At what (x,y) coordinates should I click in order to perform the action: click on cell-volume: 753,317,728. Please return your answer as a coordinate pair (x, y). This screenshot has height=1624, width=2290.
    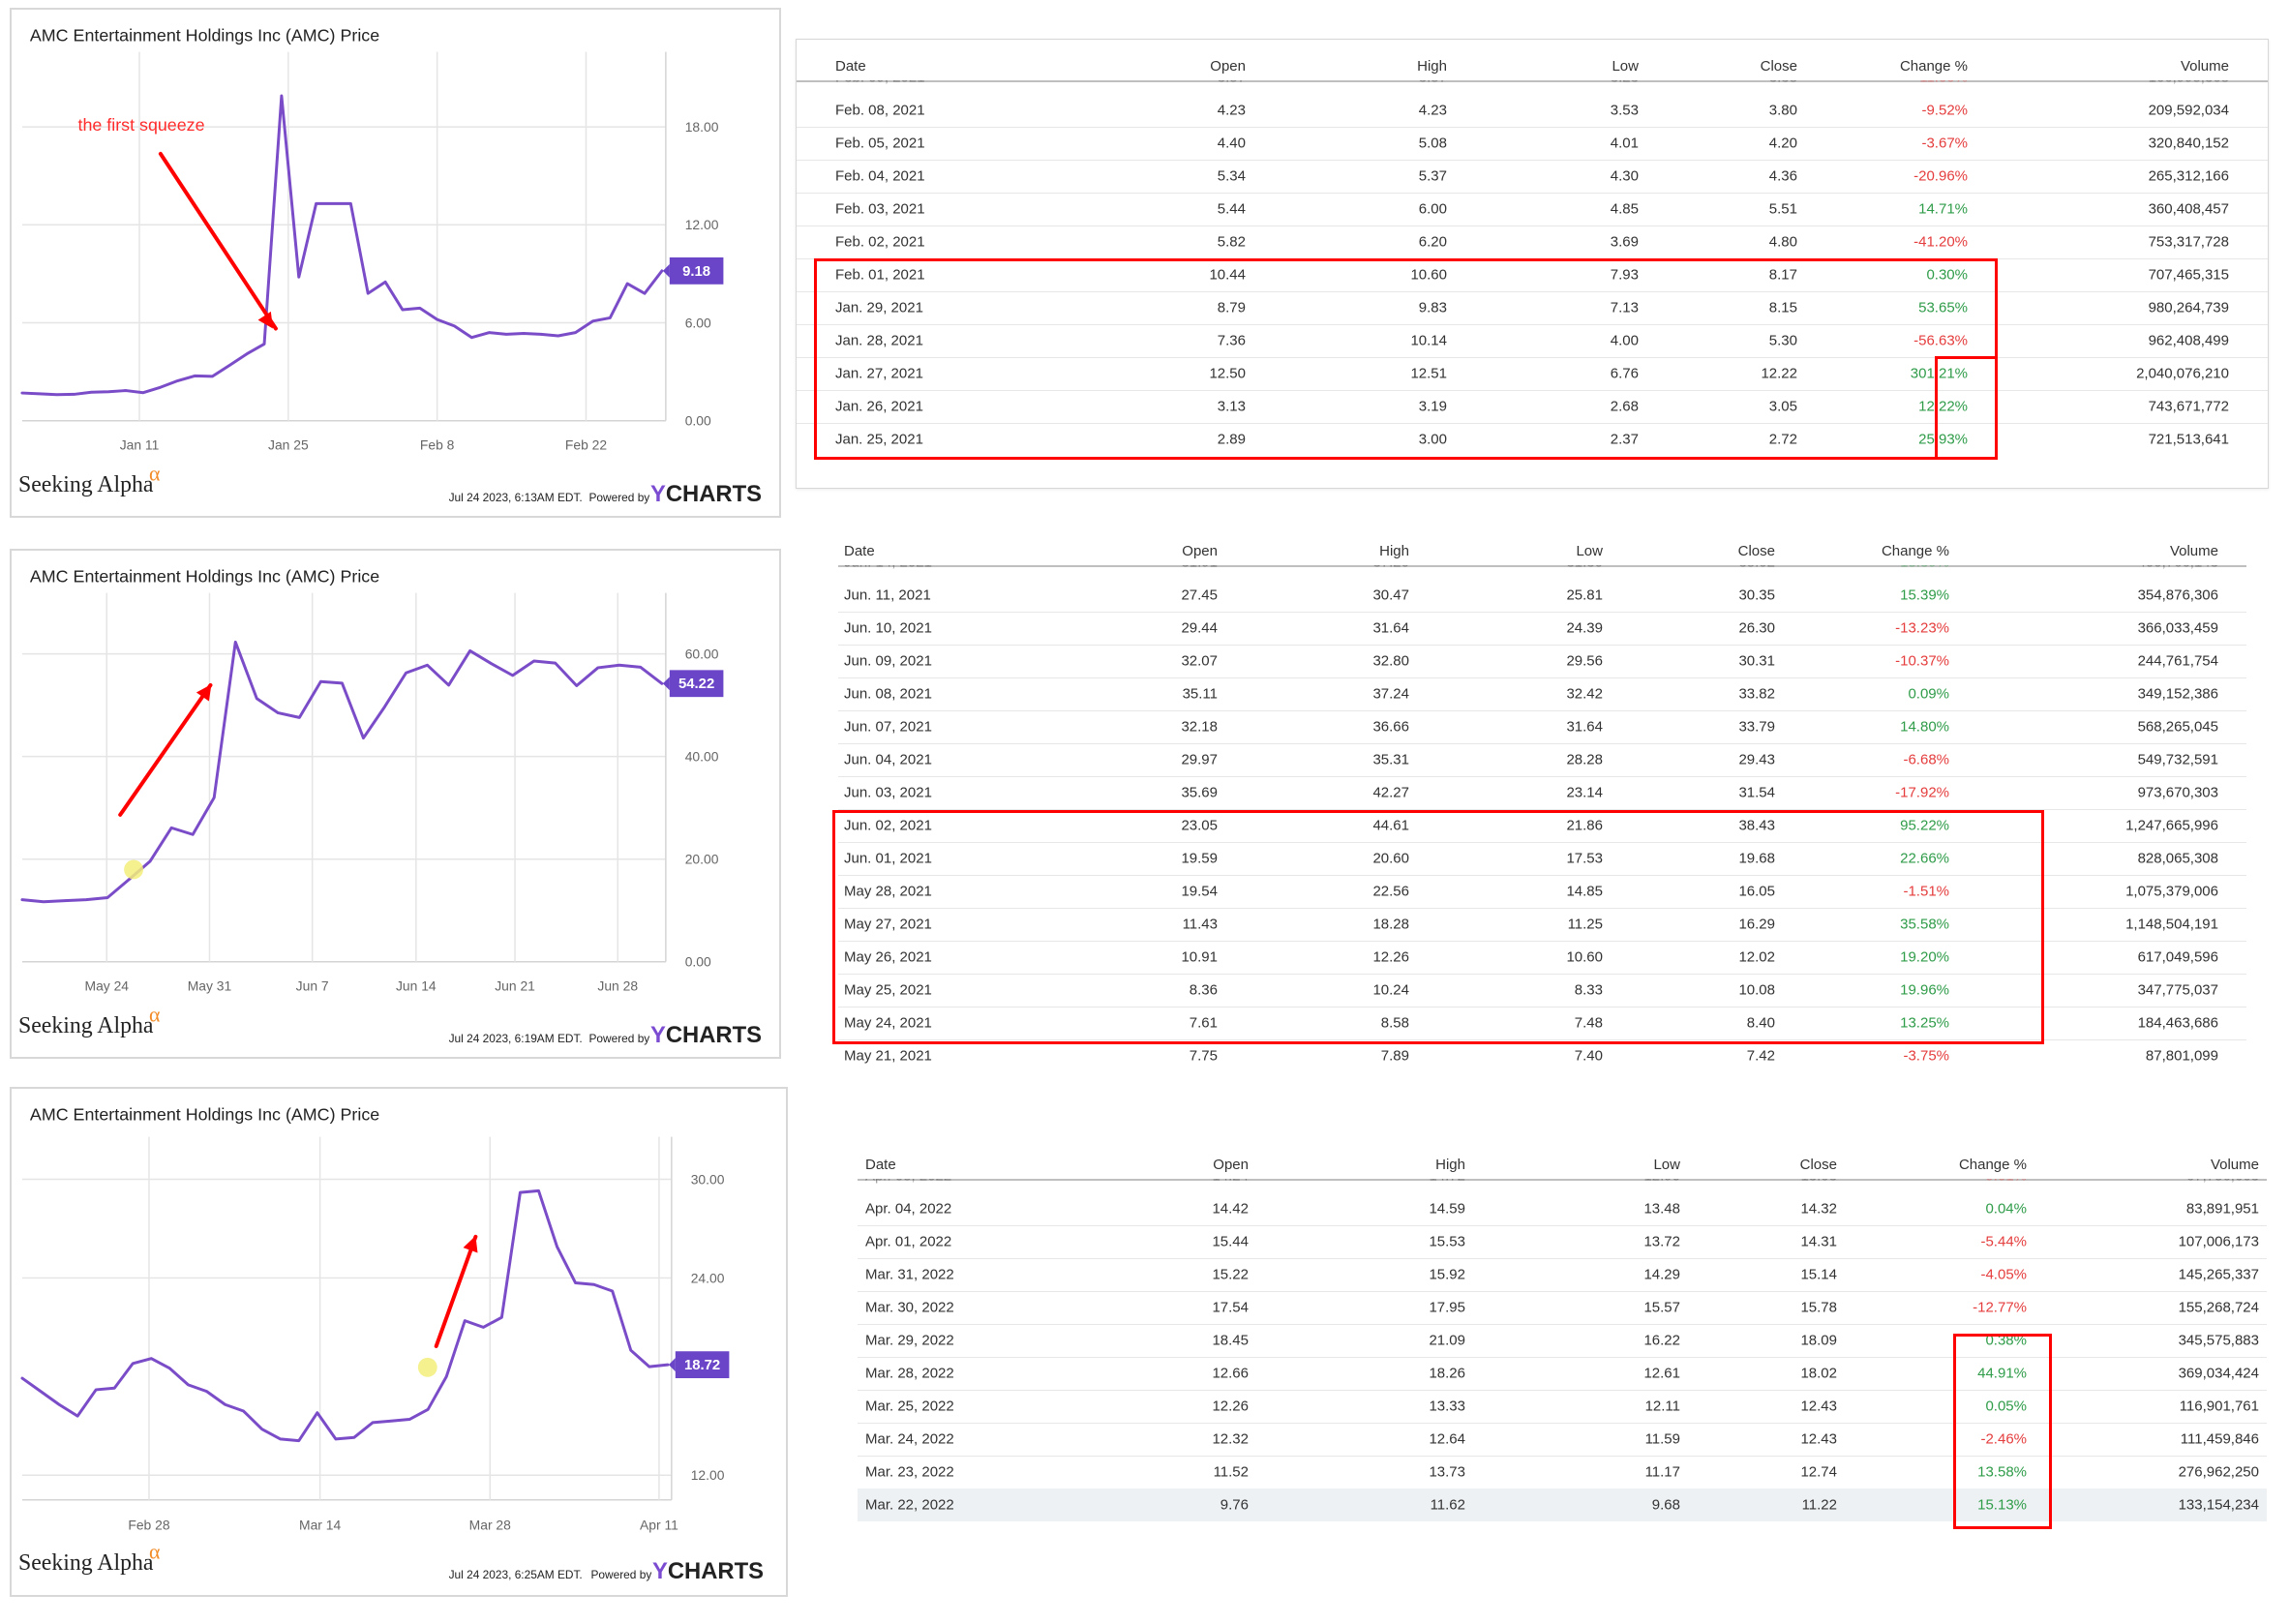
    Looking at the image, I should click on (2188, 242).